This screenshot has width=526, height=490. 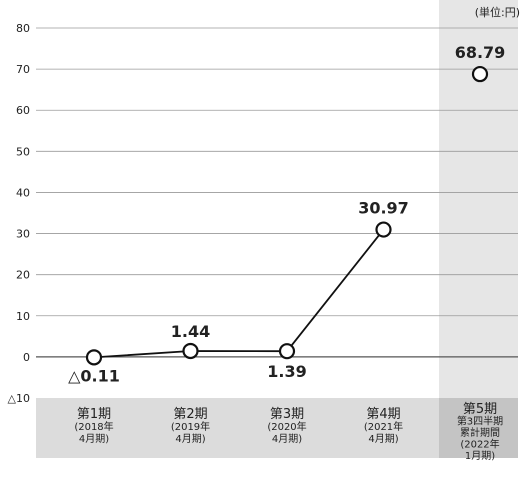 What do you see at coordinates (23, 275) in the screenshot?
I see `y-tick-label: 20` at bounding box center [23, 275].